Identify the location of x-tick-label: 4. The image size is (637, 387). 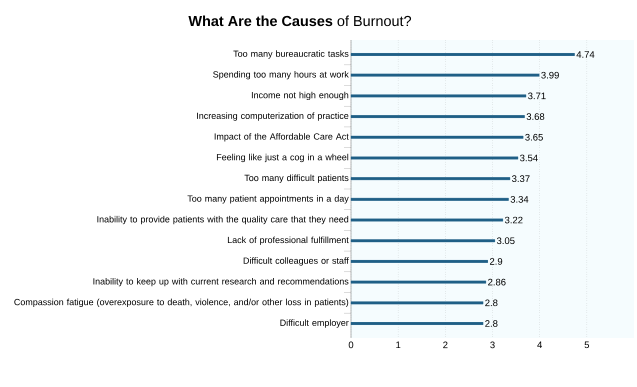
(539, 345).